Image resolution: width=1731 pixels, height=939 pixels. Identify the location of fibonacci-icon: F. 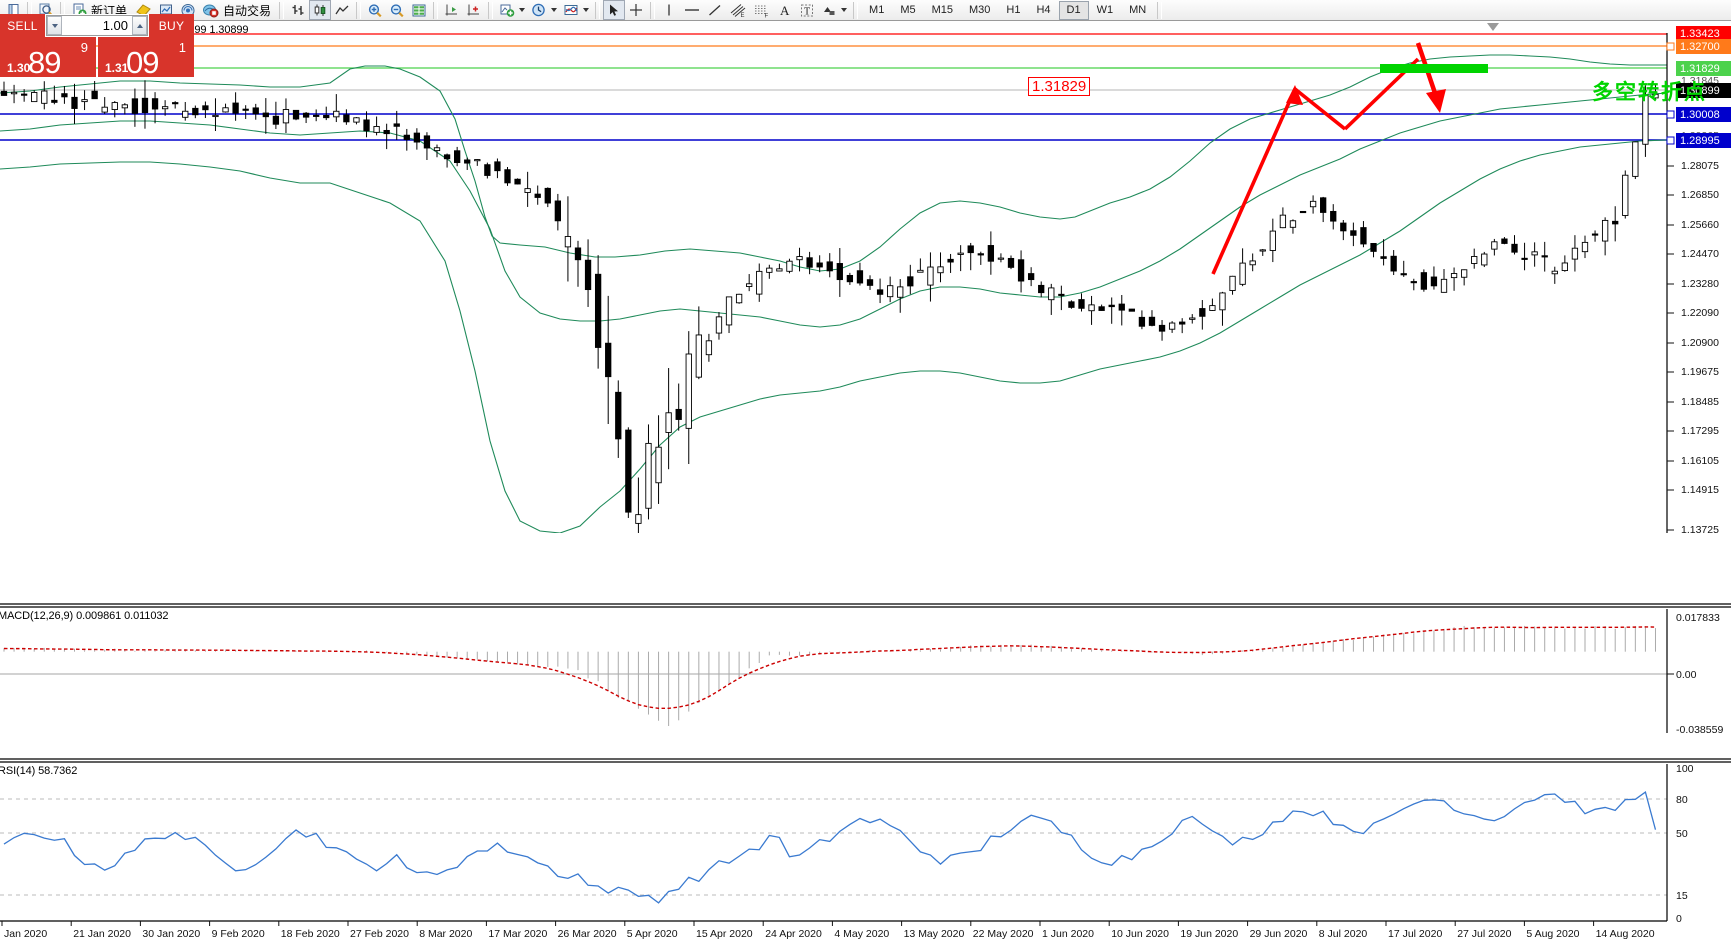
(762, 10).